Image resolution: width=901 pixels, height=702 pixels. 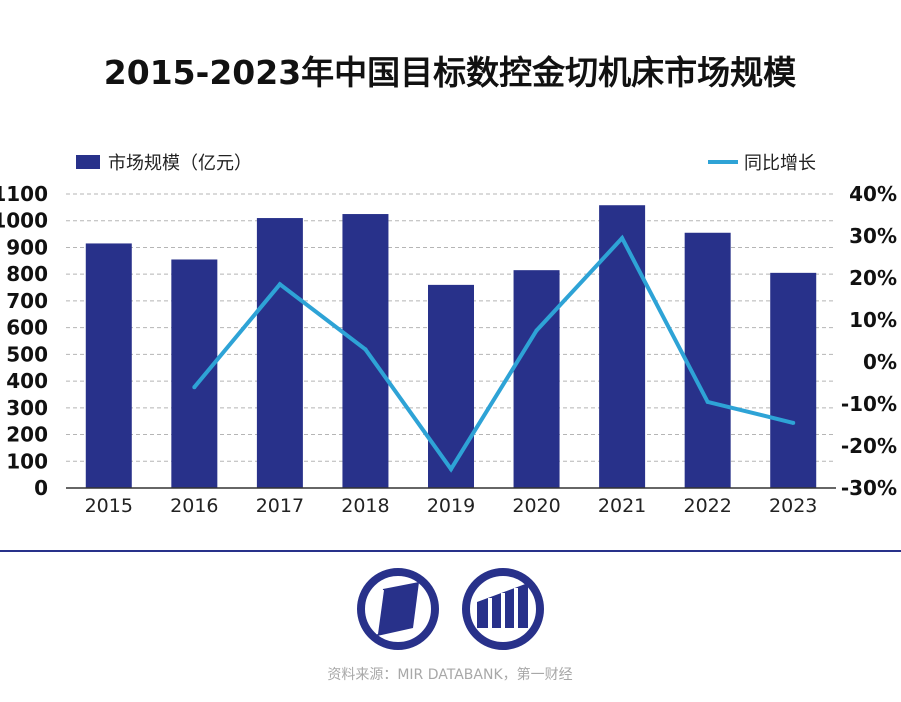 I want to click on left-tick-label: 200, so click(x=27, y=435).